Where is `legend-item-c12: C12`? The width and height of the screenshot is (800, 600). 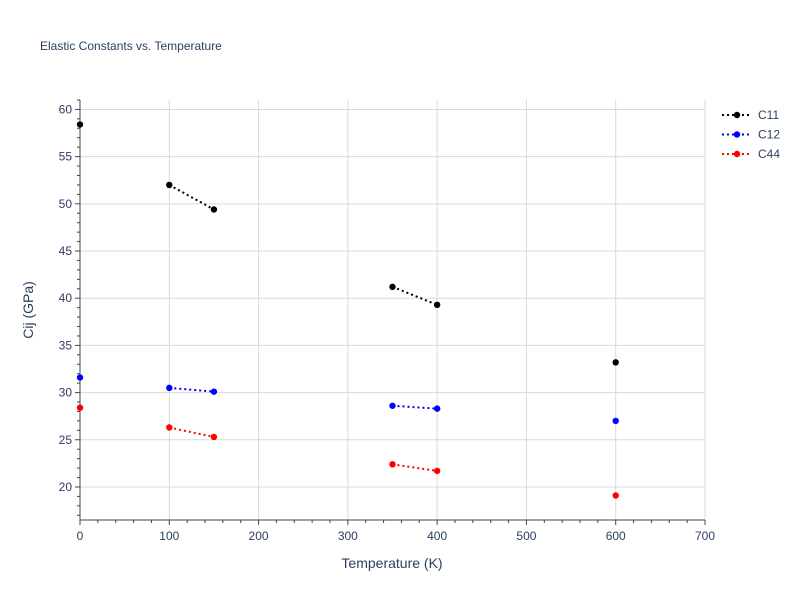 legend-item-c12: C12 is located at coordinates (751, 135).